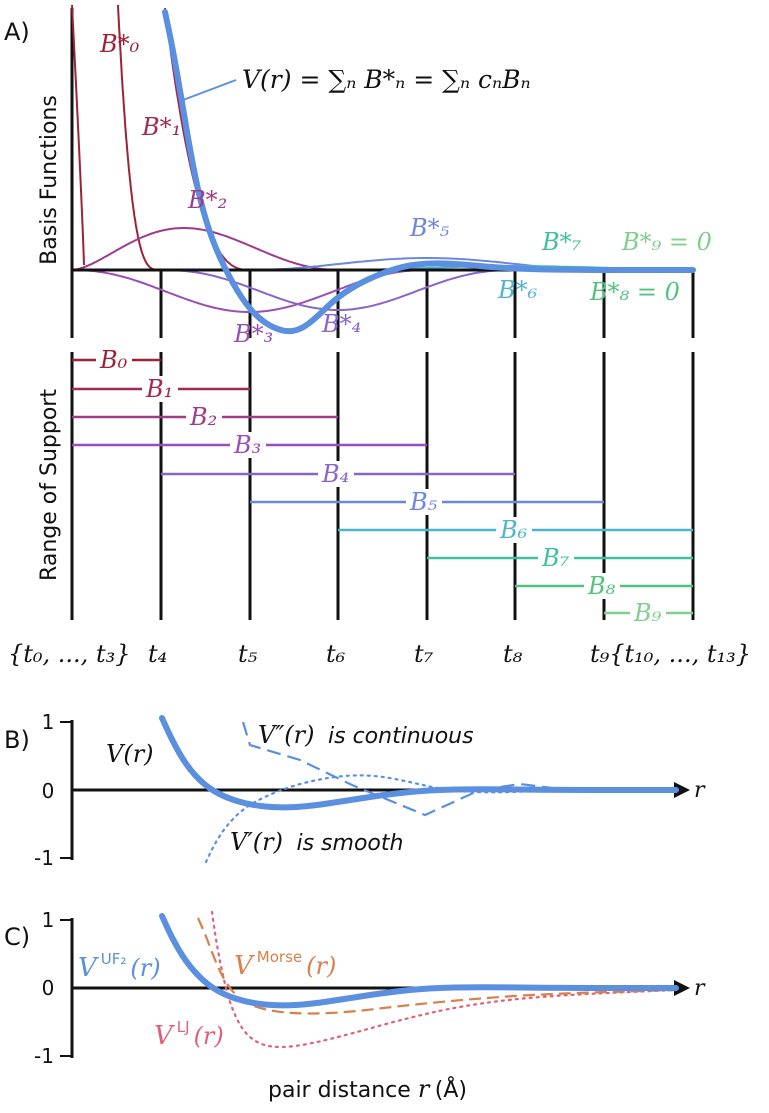  Describe the element at coordinates (49, 485) in the screenshot. I see `range-of-support-ylabel: Range of Support` at that location.